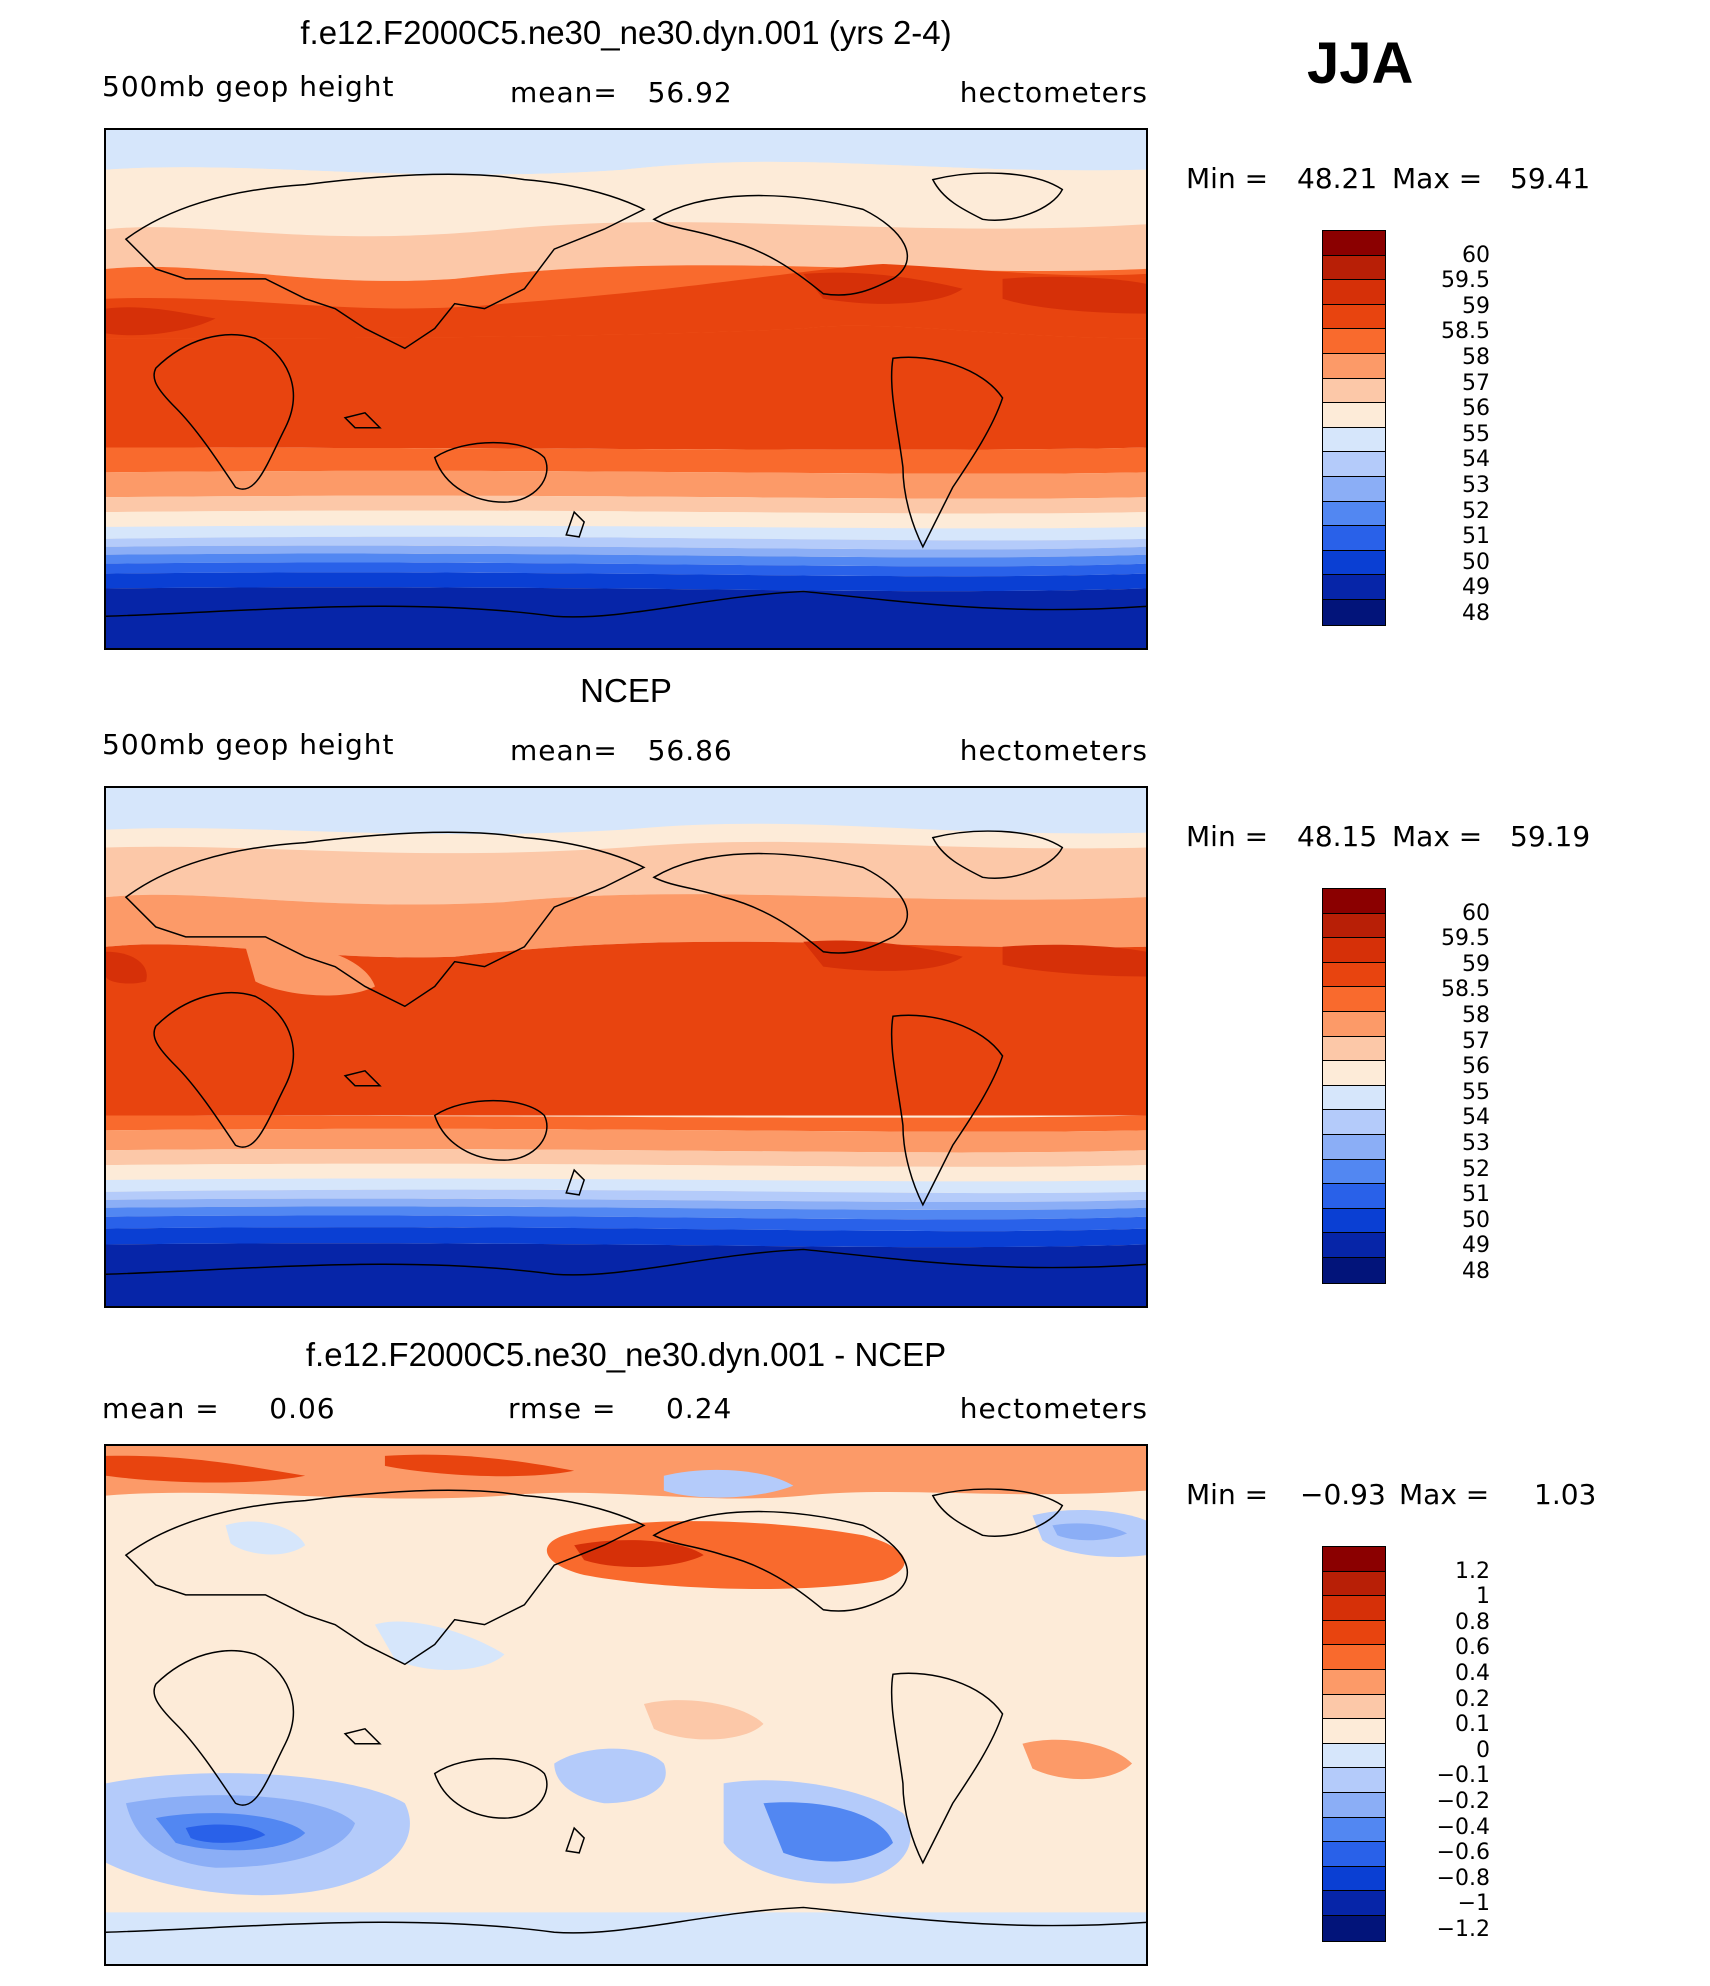 The width and height of the screenshot is (1710, 1986). I want to click on panel1-variable: 500mb geop height, so click(248, 86).